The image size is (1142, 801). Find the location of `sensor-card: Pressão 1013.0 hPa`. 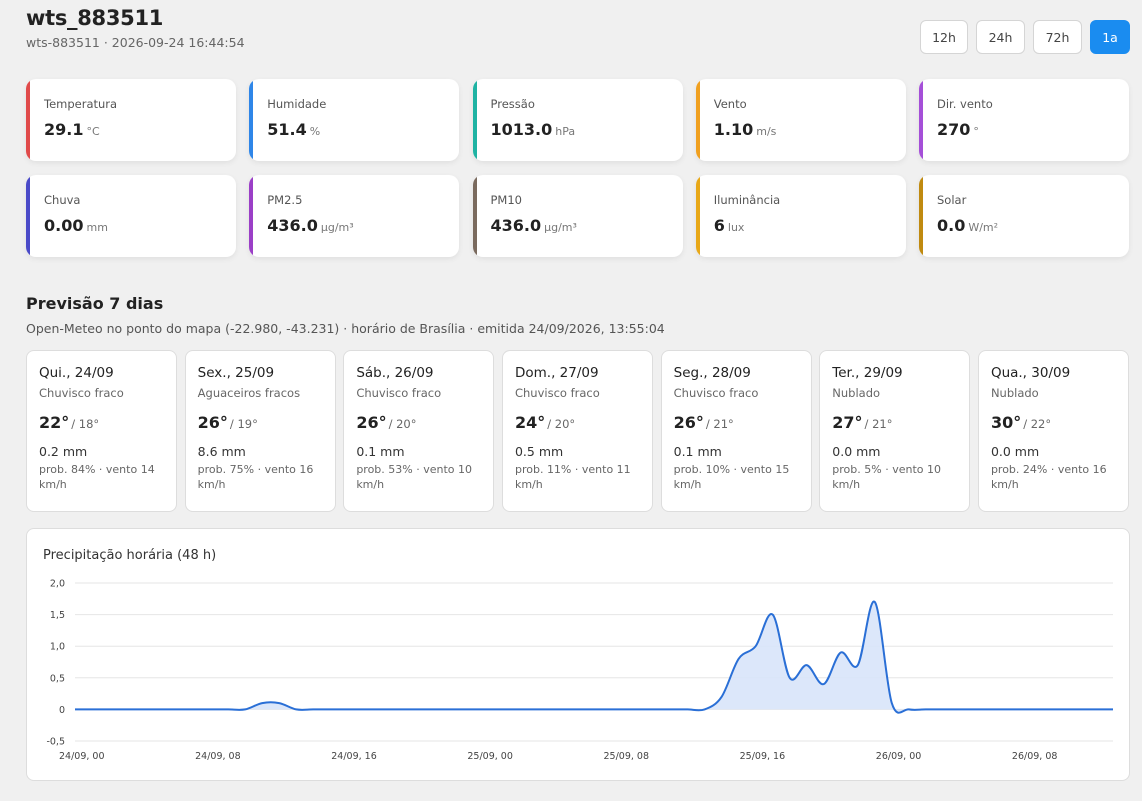

sensor-card: Pressão 1013.0 hPa is located at coordinates (577, 120).